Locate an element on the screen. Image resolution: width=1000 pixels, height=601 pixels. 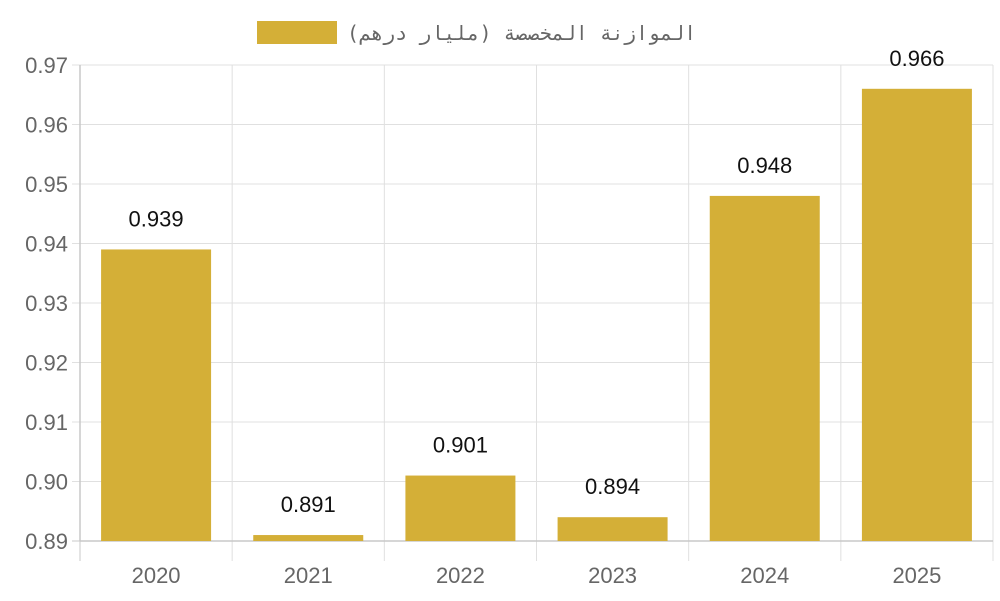
bar-2021 is located at coordinates (308, 538).